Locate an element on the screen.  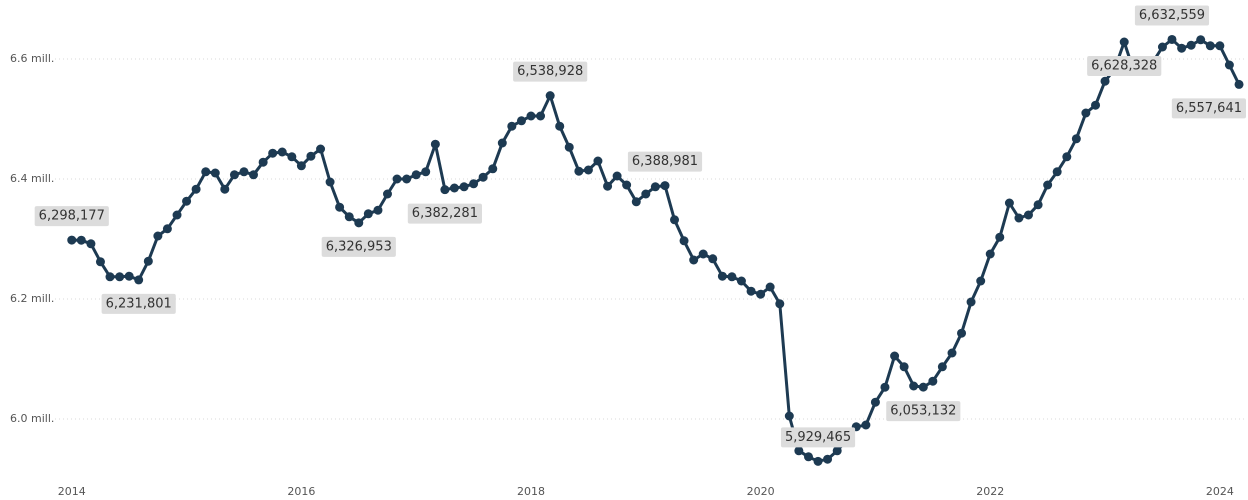
data-label: 6,632,559 is located at coordinates (1172, 15).